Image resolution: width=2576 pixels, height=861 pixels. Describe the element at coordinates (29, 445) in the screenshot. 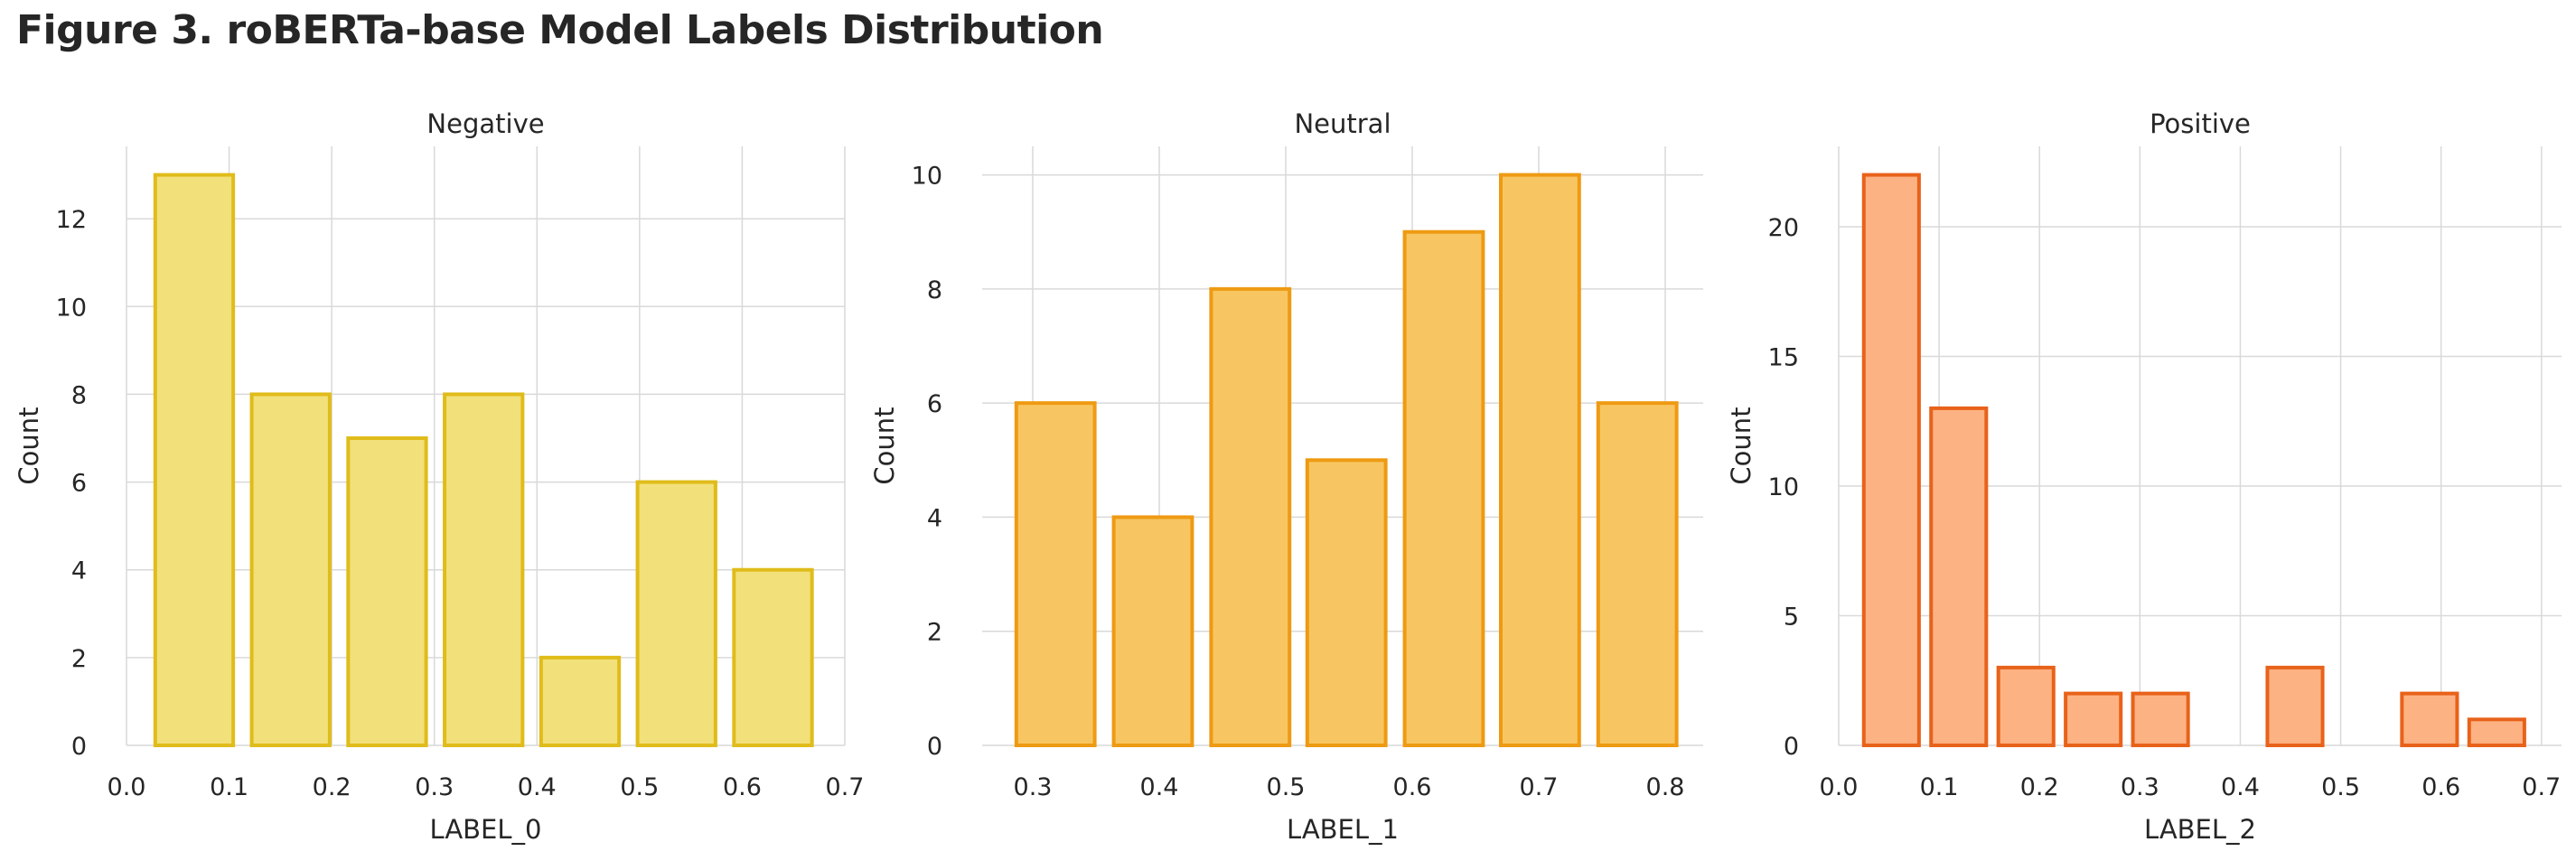

I see `negative-y-axis-label: Count` at that location.